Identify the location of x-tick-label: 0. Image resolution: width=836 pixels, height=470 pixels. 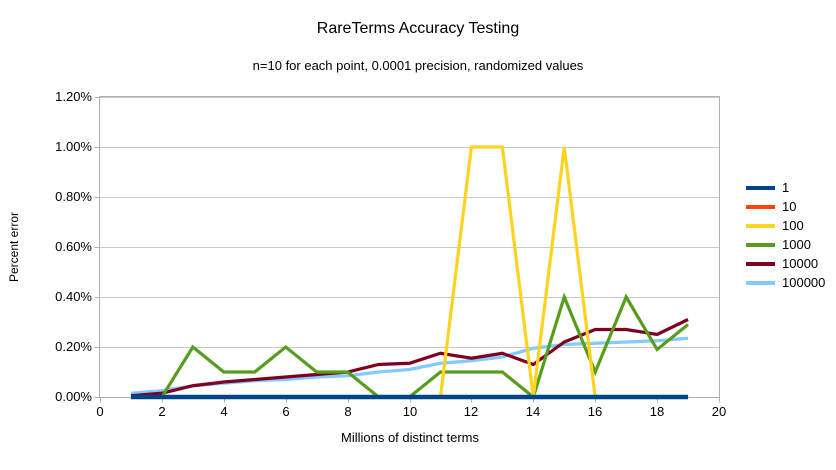
(100, 411).